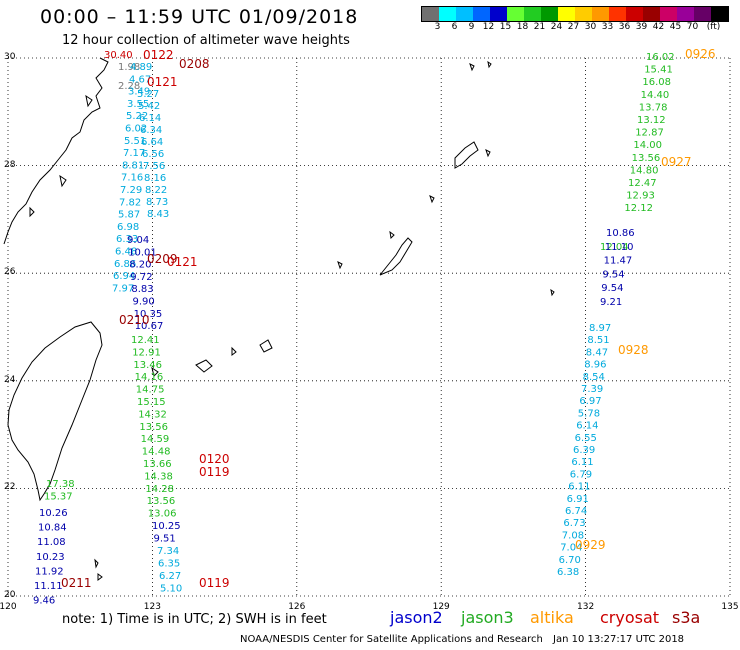  Describe the element at coordinates (686, 617) in the screenshot. I see `legend-item-s3a: s3a` at that location.